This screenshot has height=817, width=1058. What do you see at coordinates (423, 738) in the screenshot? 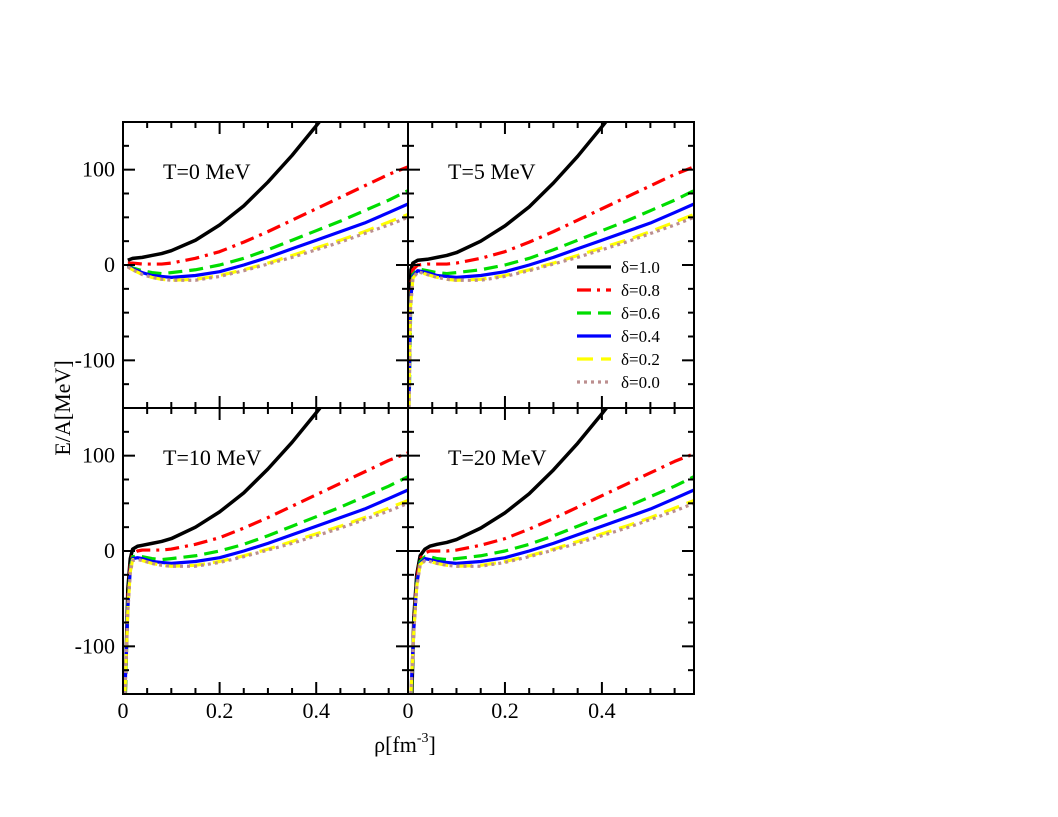
I see `x-axis-title-sup: -3` at bounding box center [423, 738].